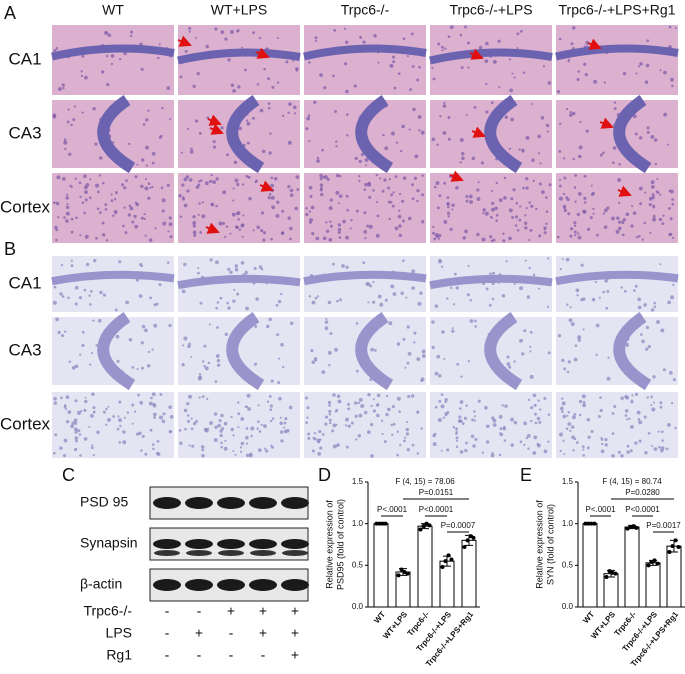 This screenshot has height=674, width=685. What do you see at coordinates (340, 544) in the screenshot?
I see `y-axis-label: PSD95 (fold of control)` at bounding box center [340, 544].